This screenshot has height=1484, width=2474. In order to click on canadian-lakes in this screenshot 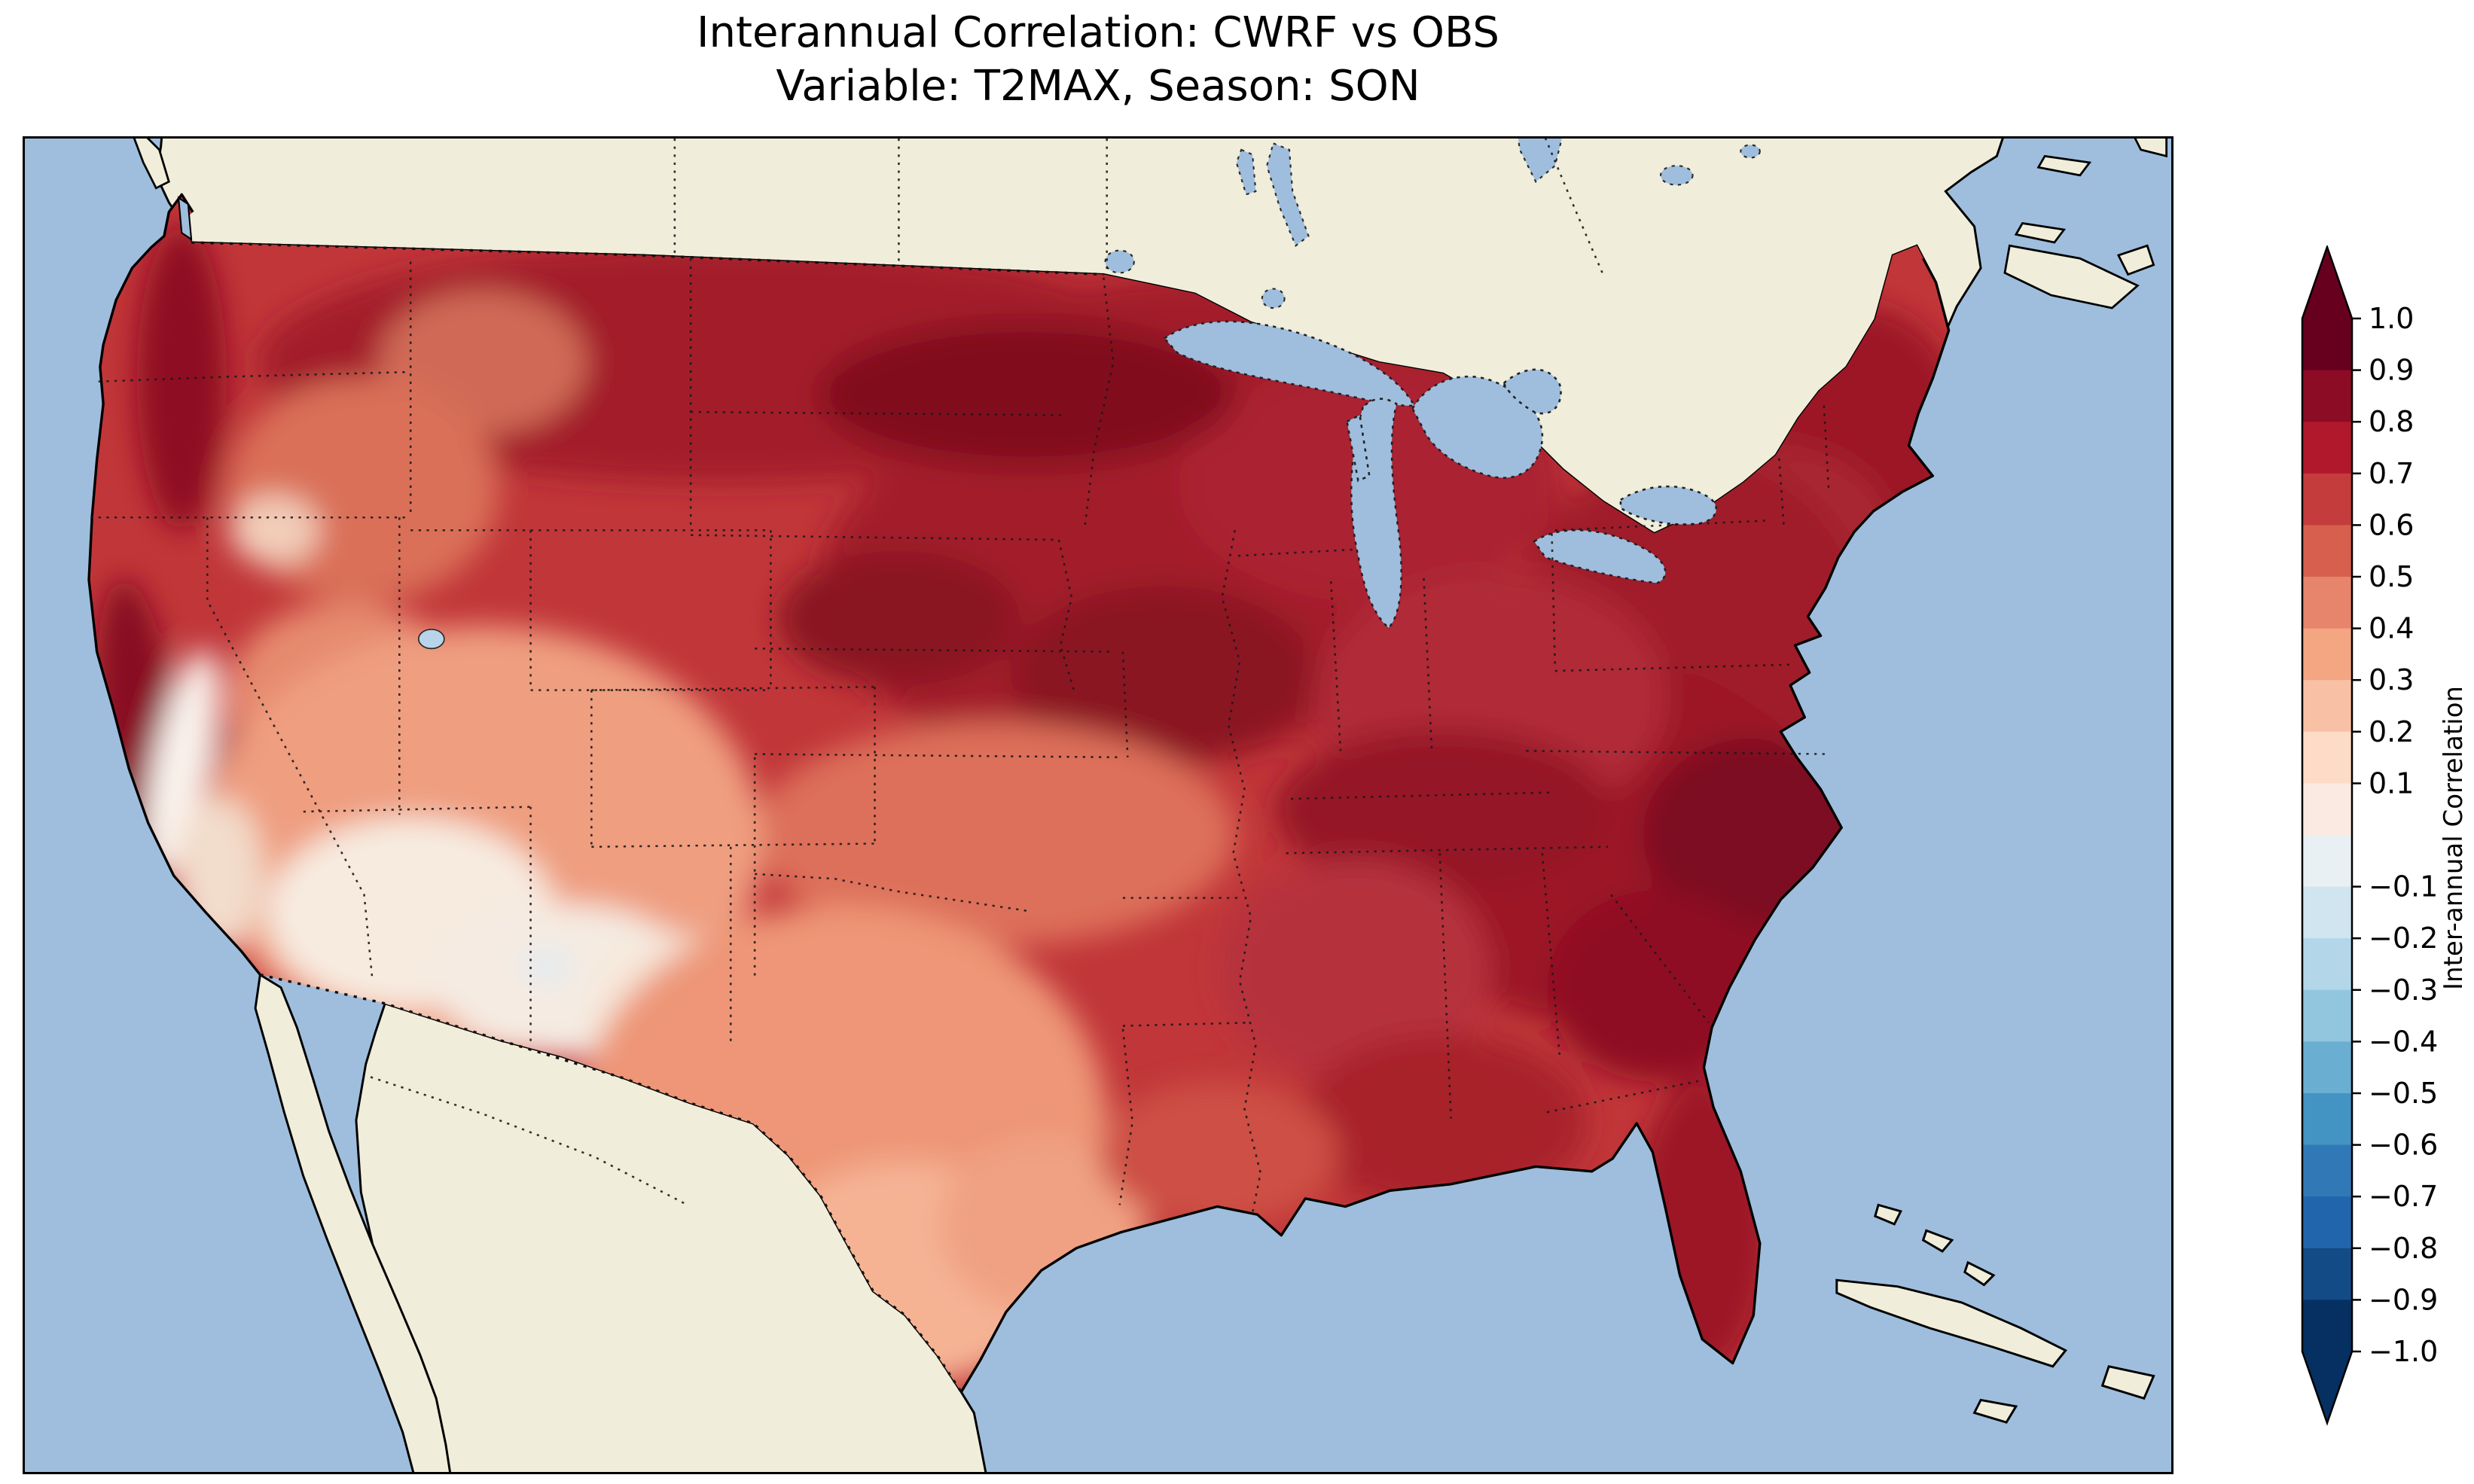, I will do `click(1433, 224)`.